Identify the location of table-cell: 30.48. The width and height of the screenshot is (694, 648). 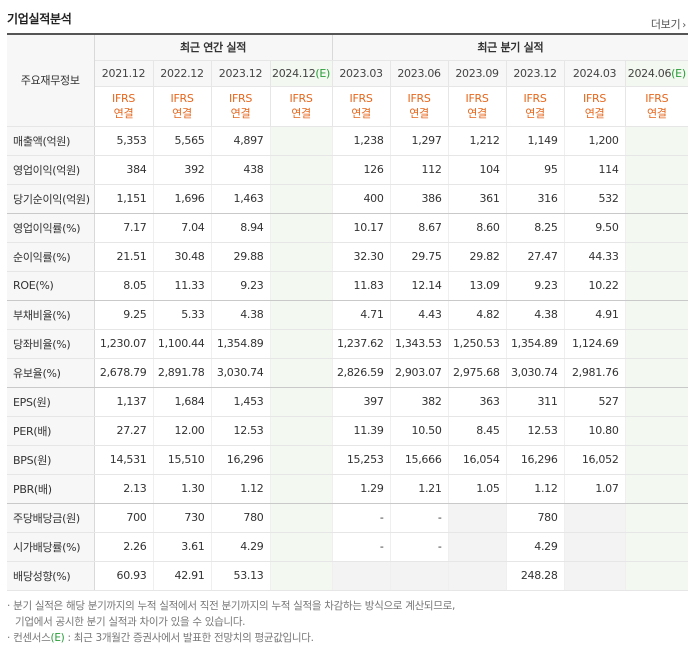
(181, 257).